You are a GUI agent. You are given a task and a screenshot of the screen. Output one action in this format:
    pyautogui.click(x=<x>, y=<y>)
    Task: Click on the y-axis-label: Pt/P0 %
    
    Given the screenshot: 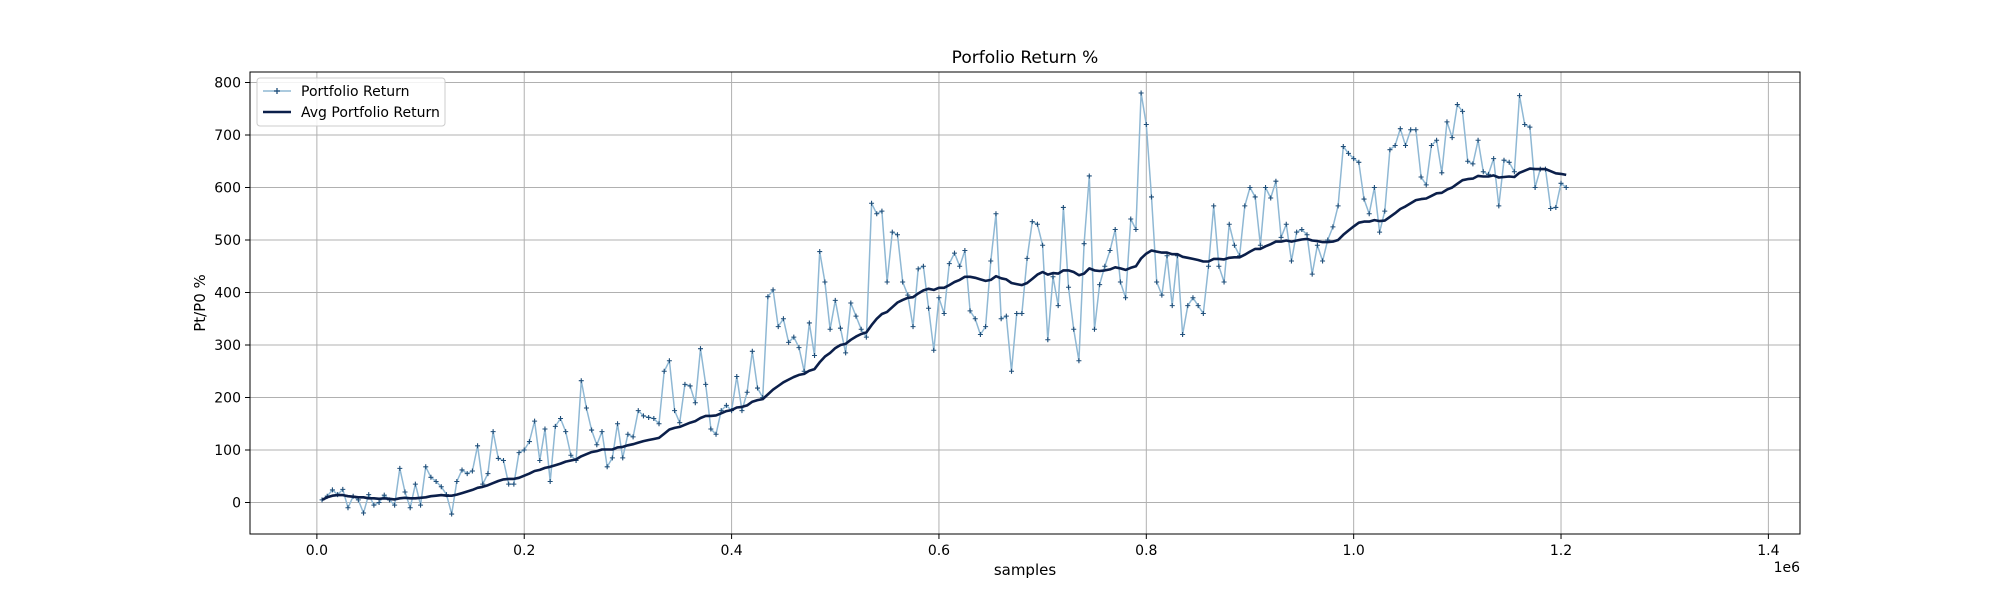 What is the action you would take?
    pyautogui.click(x=200, y=303)
    